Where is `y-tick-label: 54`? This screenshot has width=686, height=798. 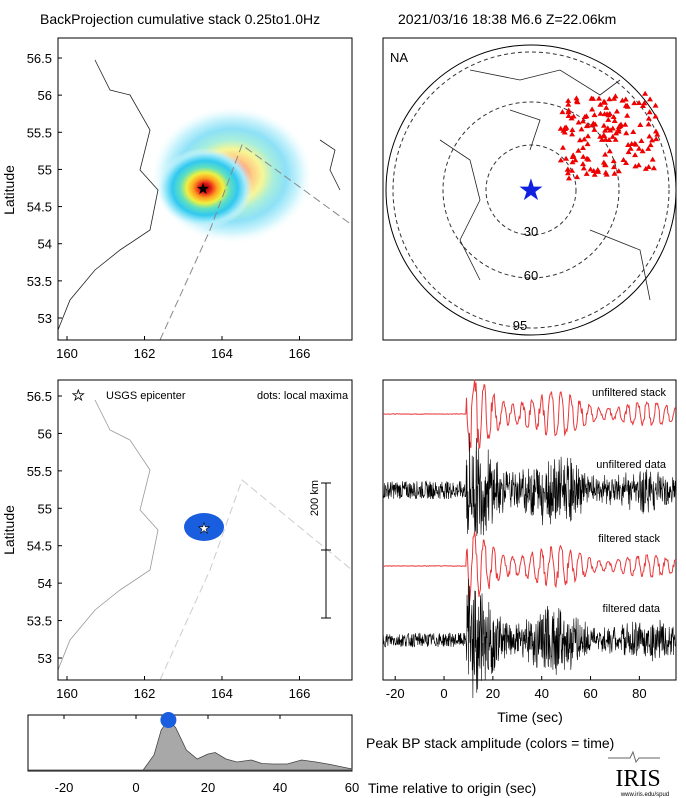
y-tick-label: 54 is located at coordinates (45, 583).